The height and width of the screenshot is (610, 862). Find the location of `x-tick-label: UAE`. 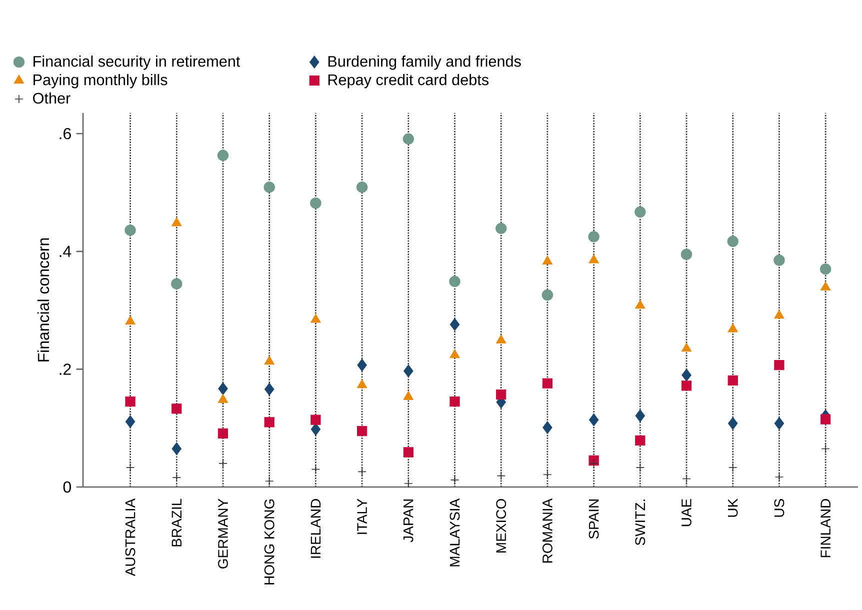

x-tick-label: UAE is located at coordinates (687, 512).